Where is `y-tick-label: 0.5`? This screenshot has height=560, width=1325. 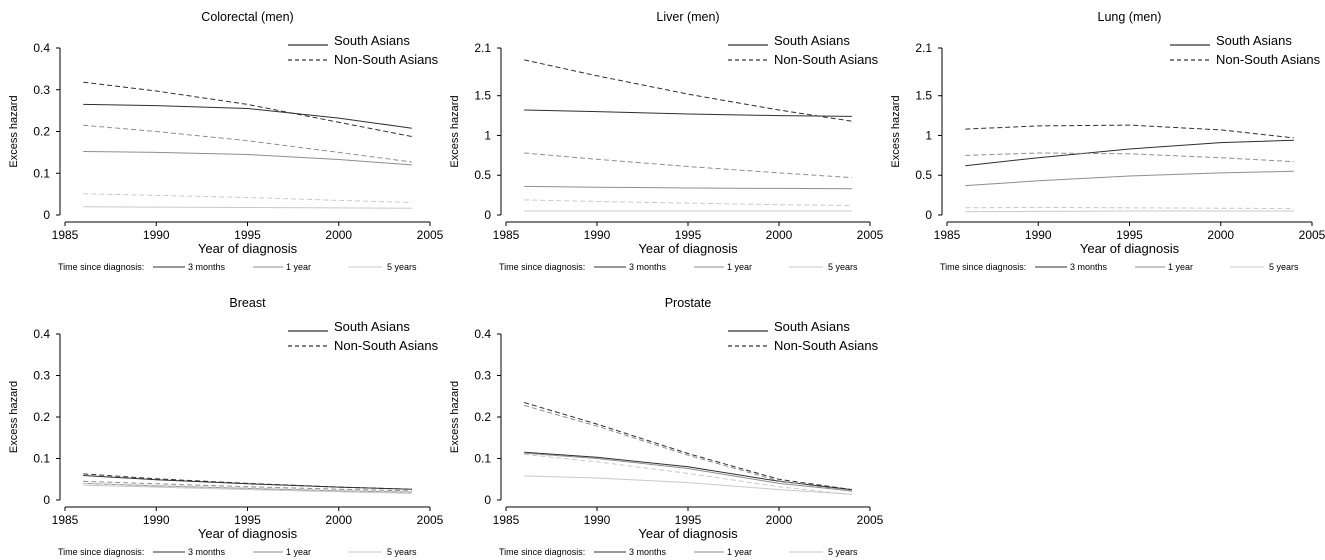 y-tick-label: 0.5 is located at coordinates (482, 175).